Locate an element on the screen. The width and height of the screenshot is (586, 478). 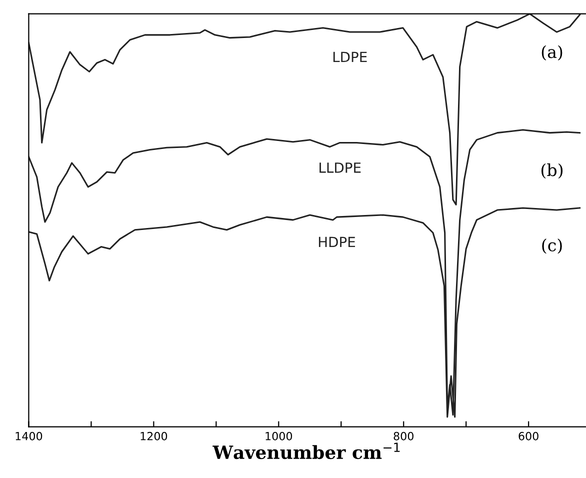
x-tick-label: 1200 is located at coordinates (154, 436).